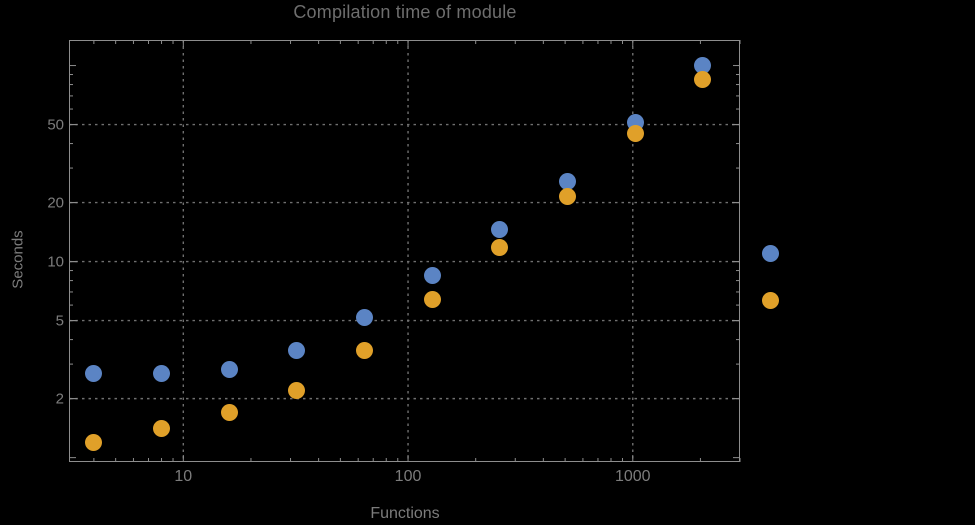  I want to click on chart-title: Compilation time of module, so click(405, 12).